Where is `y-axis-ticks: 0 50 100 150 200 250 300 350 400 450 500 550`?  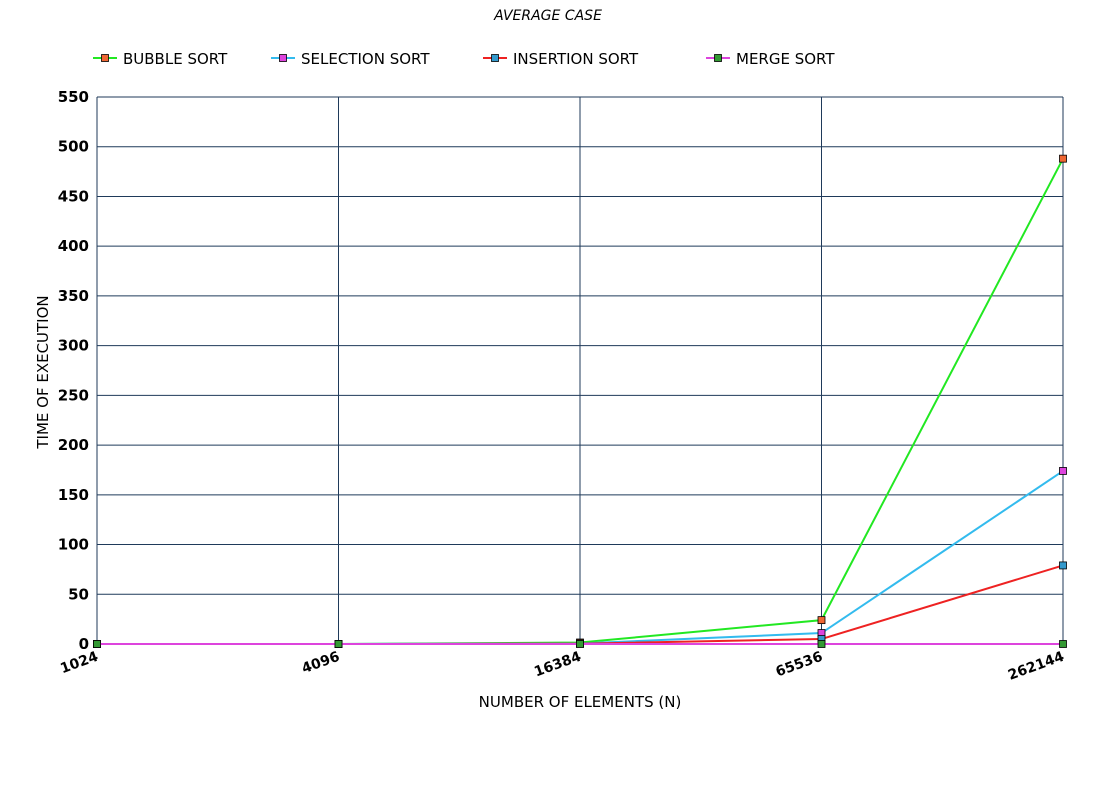 y-axis-ticks: 0 50 100 150 200 250 300 350 400 450 500 550 is located at coordinates (73, 370).